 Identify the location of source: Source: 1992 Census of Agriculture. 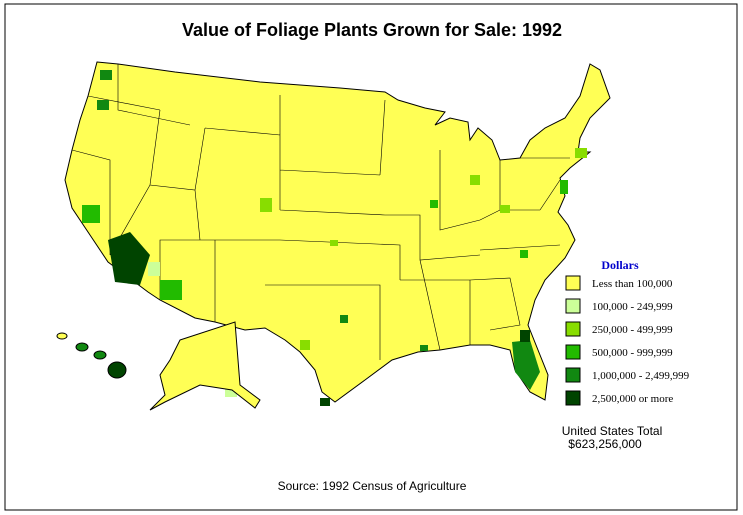
(372, 486).